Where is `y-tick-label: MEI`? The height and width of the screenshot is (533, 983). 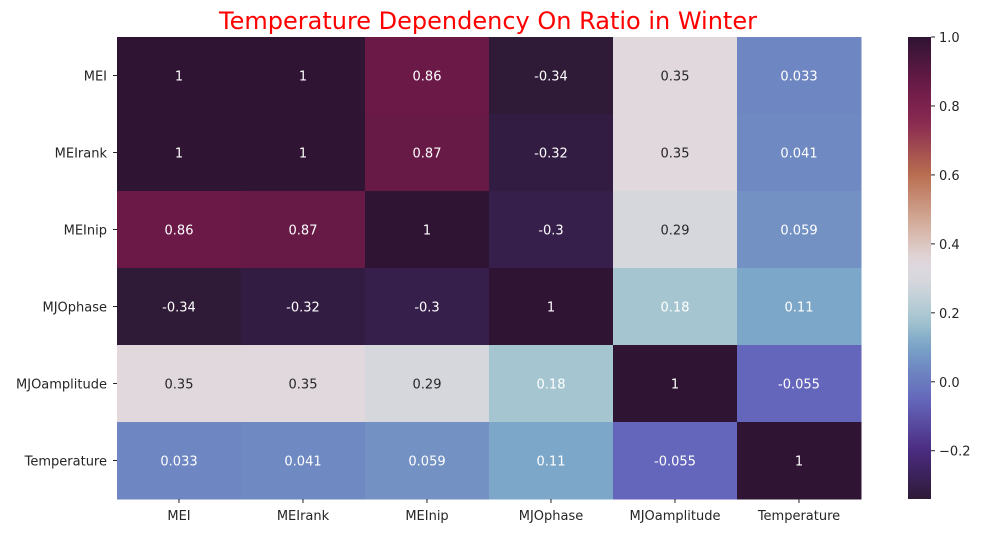 y-tick-label: MEI is located at coordinates (95, 77).